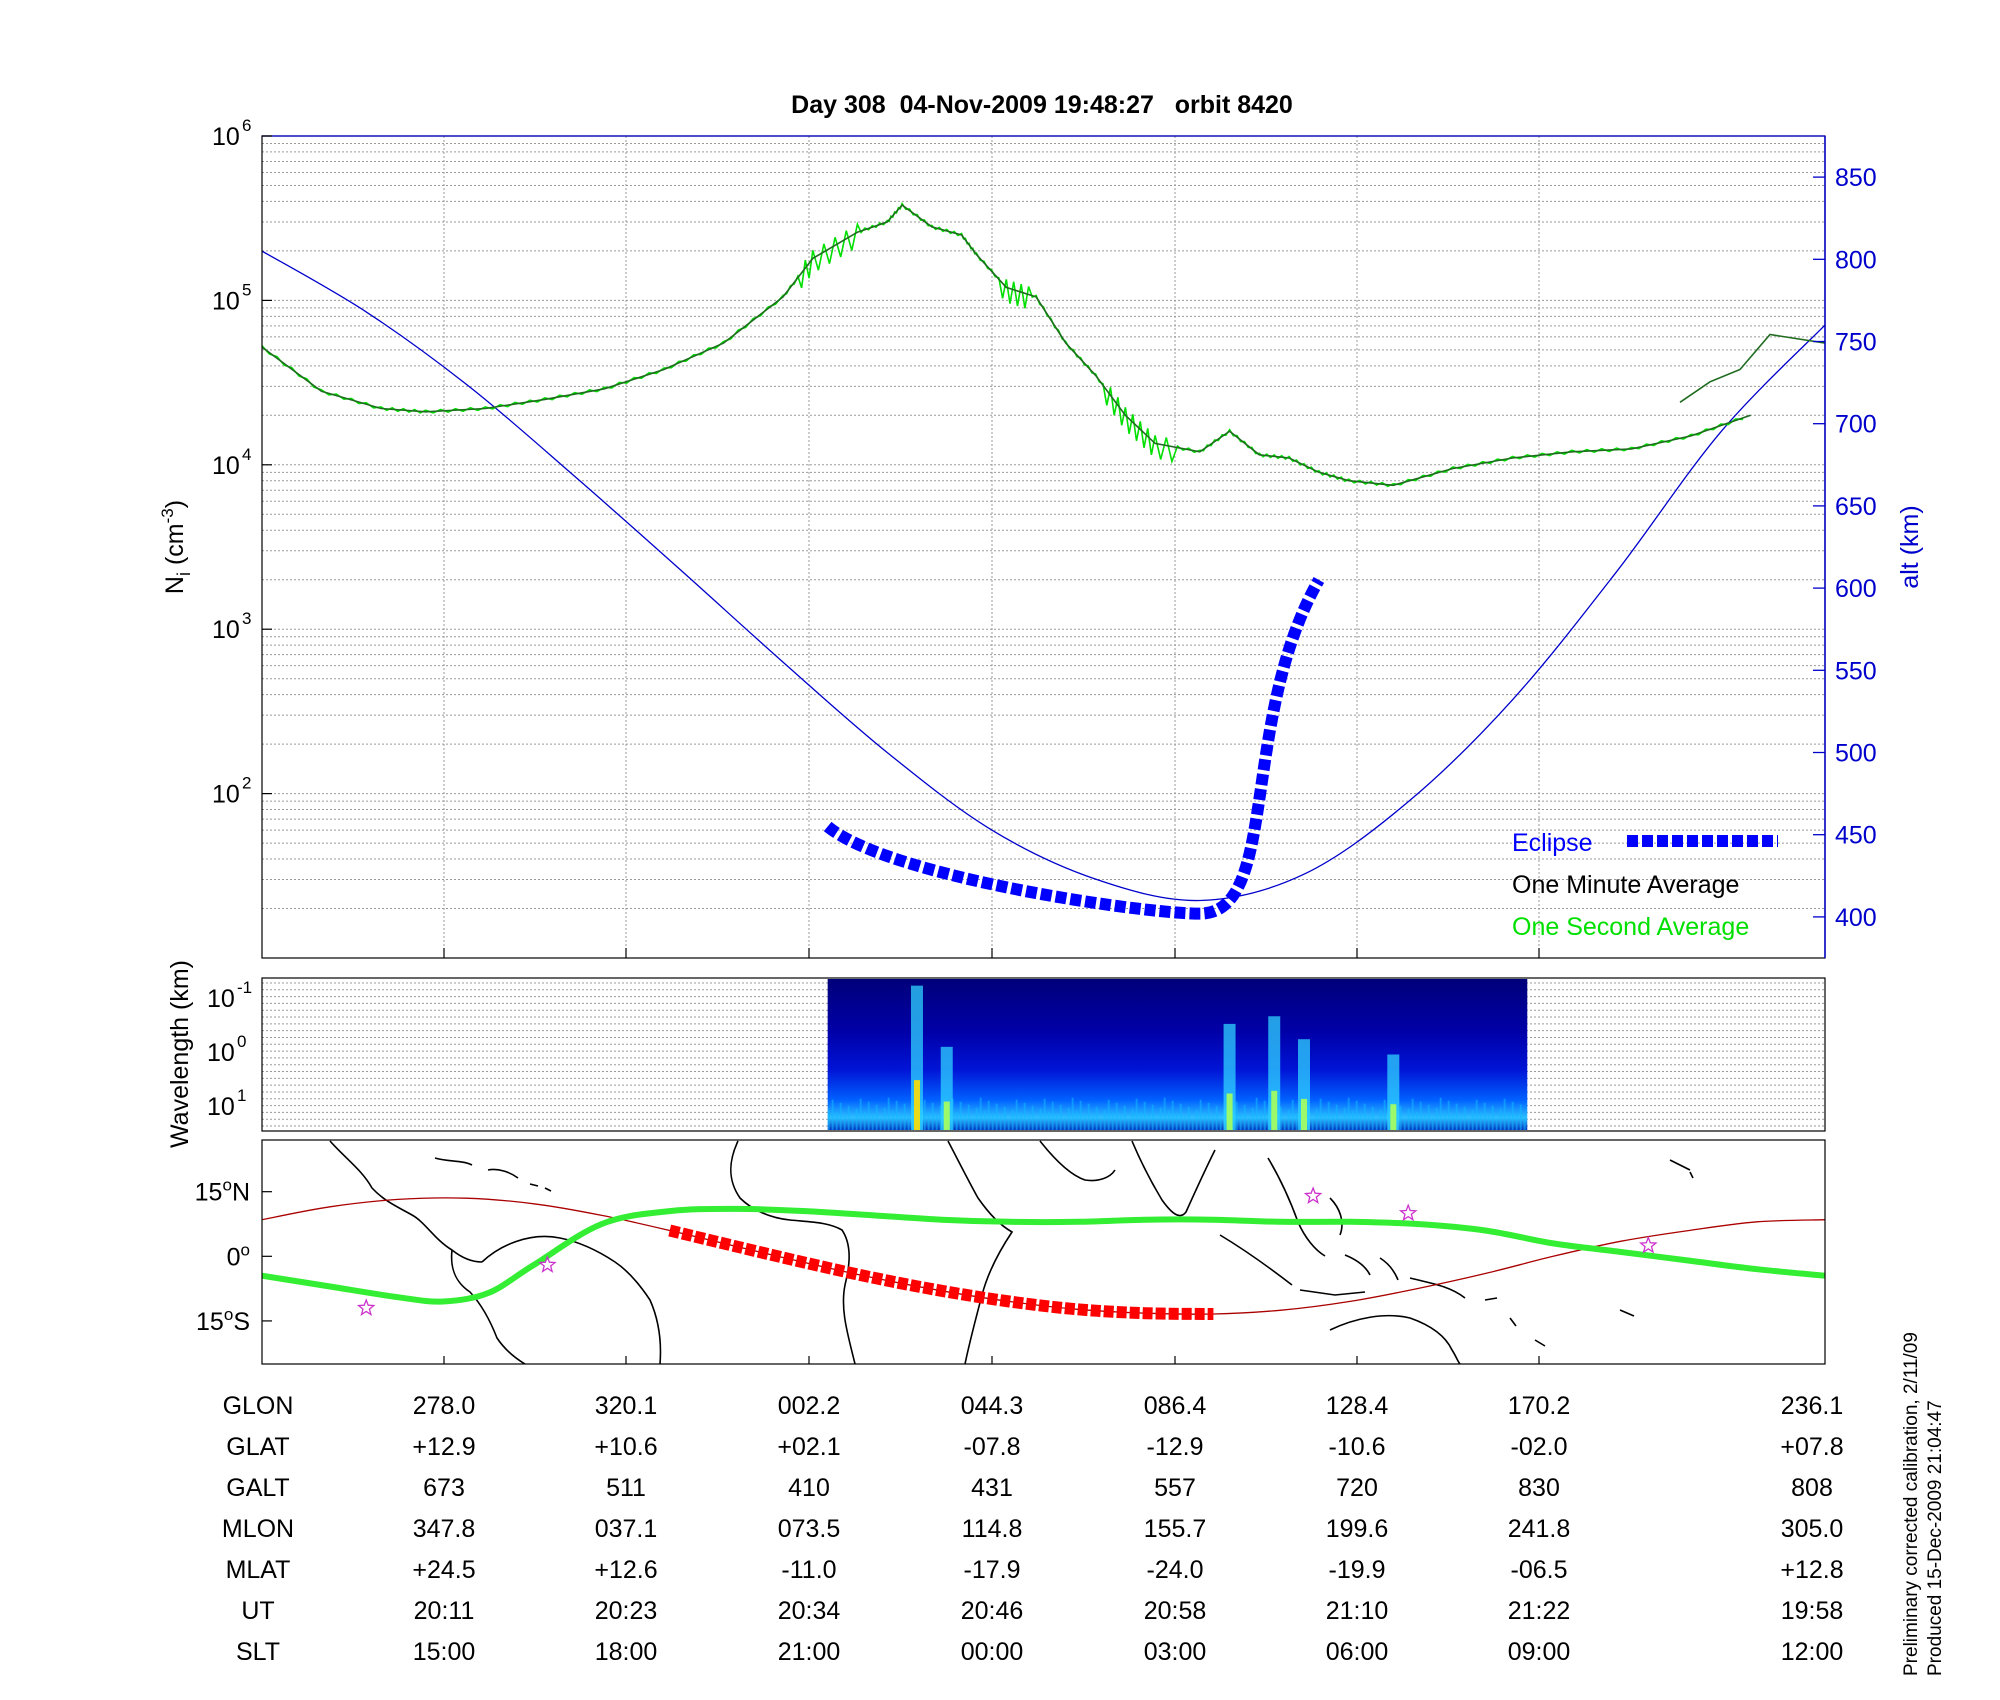  What do you see at coordinates (257, 1611) in the screenshot?
I see `table-row-label: UT` at bounding box center [257, 1611].